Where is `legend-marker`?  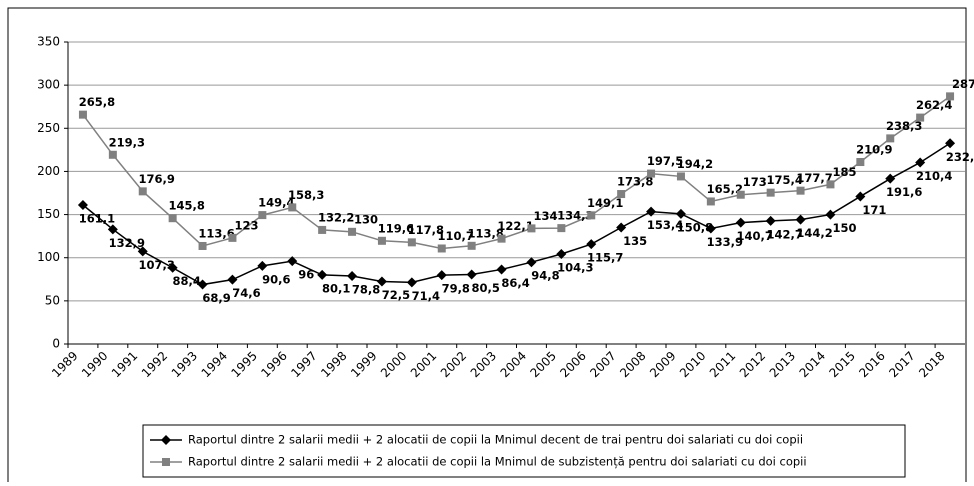 legend-marker is located at coordinates (166, 462).